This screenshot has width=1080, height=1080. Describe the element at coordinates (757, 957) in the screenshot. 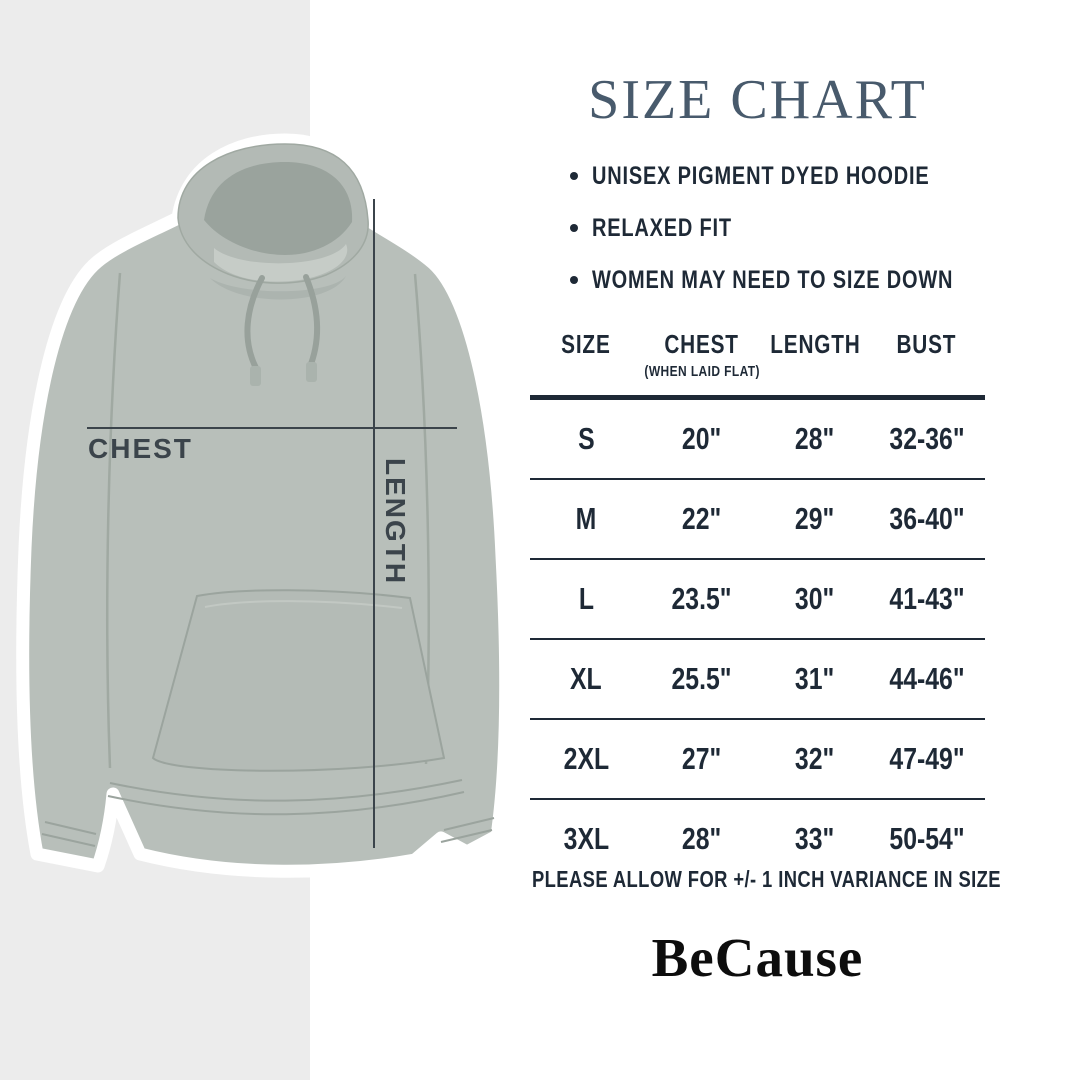

I see `brand-logo: BeCause` at that location.